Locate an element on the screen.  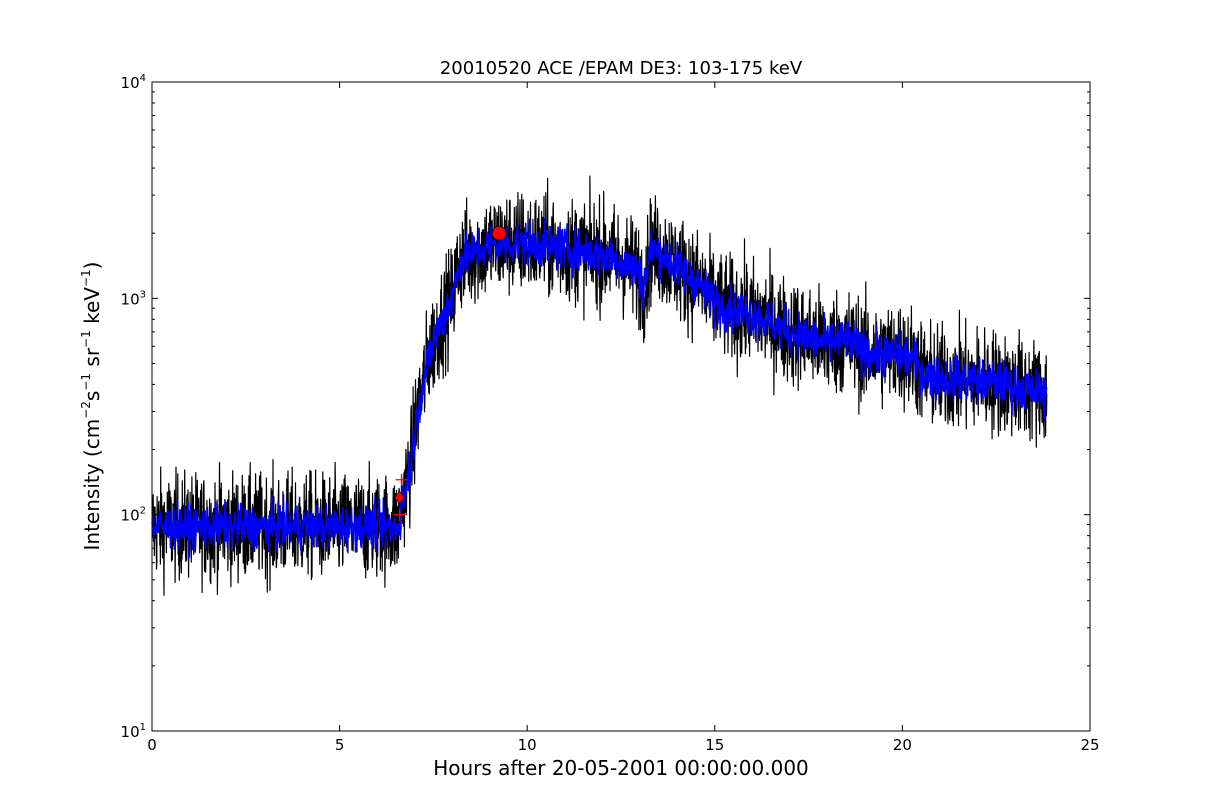
y-label-sup-3: −1 is located at coordinates (86, 339).